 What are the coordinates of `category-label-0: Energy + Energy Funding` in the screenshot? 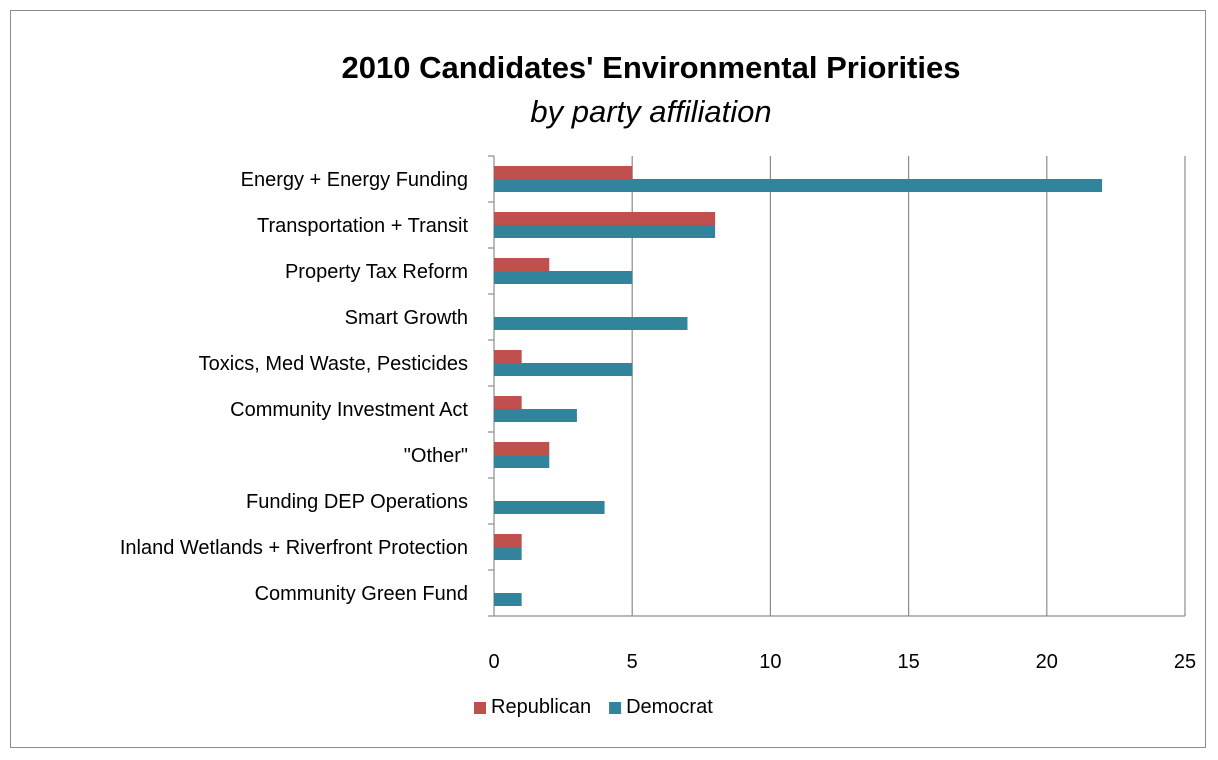 It's located at (354, 180).